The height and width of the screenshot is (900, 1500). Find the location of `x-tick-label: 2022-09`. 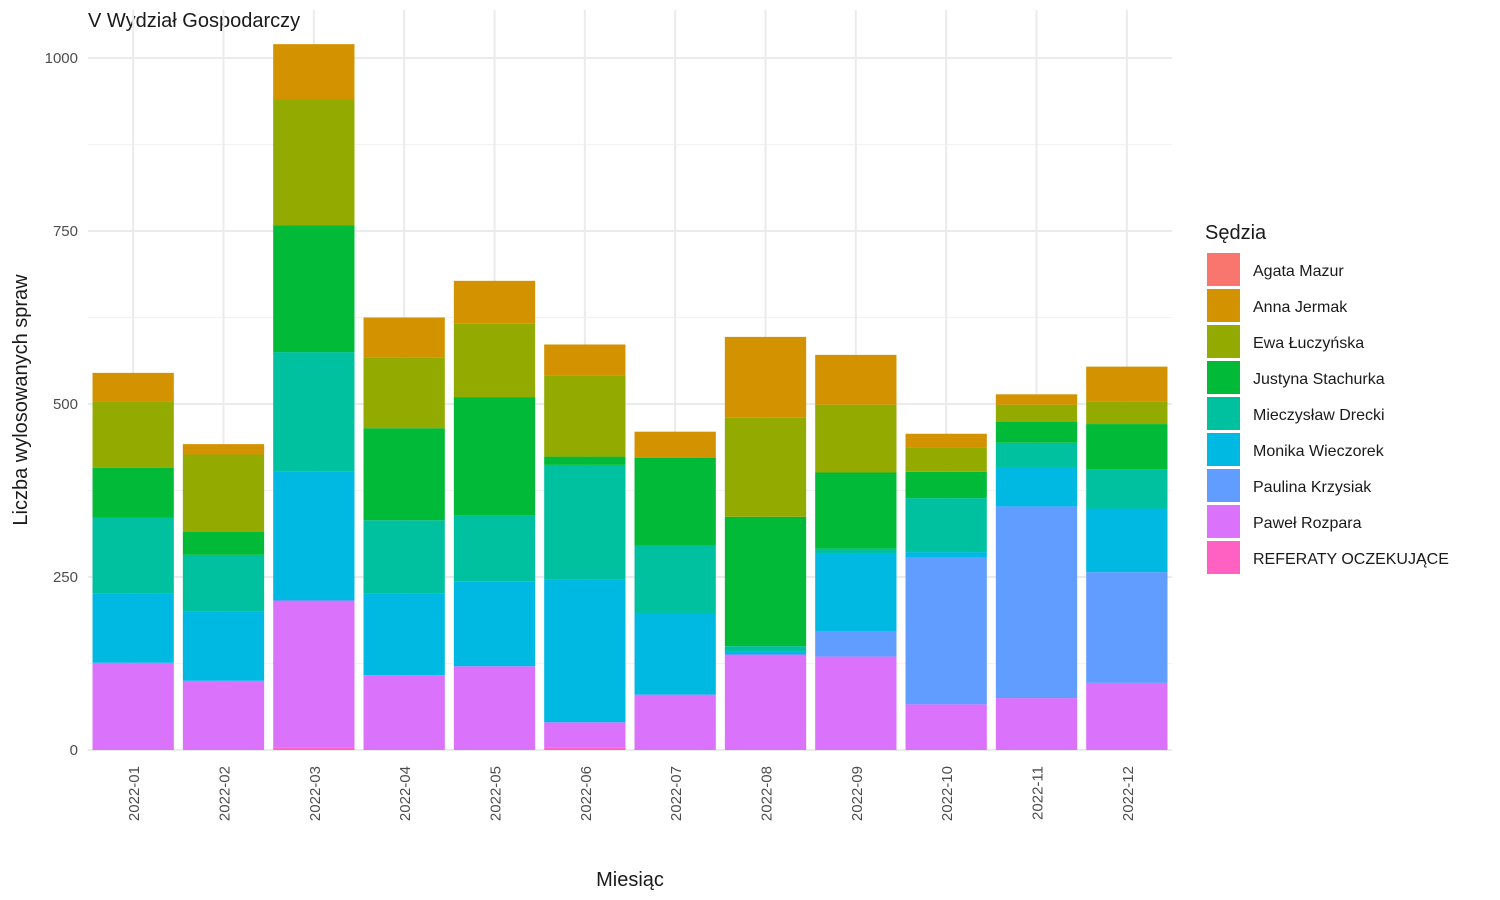

x-tick-label: 2022-09 is located at coordinates (857, 793).